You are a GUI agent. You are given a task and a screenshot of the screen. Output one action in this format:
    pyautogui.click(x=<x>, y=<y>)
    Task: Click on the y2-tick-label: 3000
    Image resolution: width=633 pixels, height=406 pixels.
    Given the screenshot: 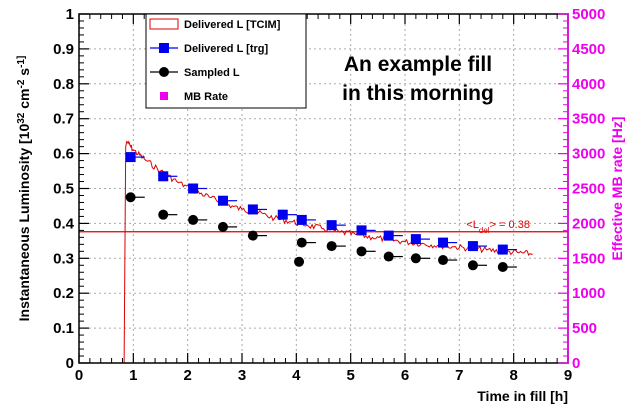 What is the action you would take?
    pyautogui.click(x=588, y=154)
    